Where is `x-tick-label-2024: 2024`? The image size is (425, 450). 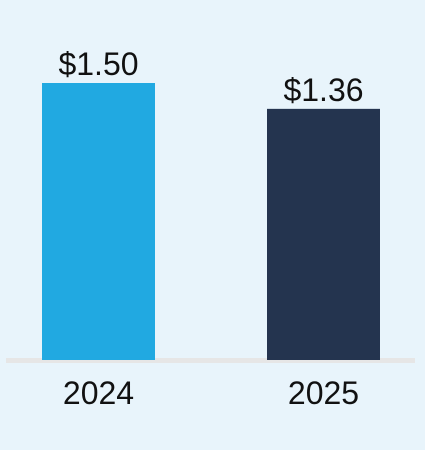 x-tick-label-2024: 2024 is located at coordinates (98, 393).